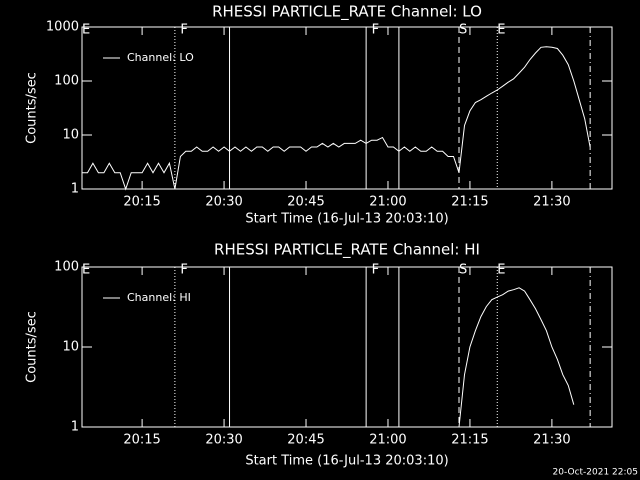  What do you see at coordinates (347, 12) in the screenshot?
I see `chart-title: RHESSI PARTICLE_RATE Channel: LO` at bounding box center [347, 12].